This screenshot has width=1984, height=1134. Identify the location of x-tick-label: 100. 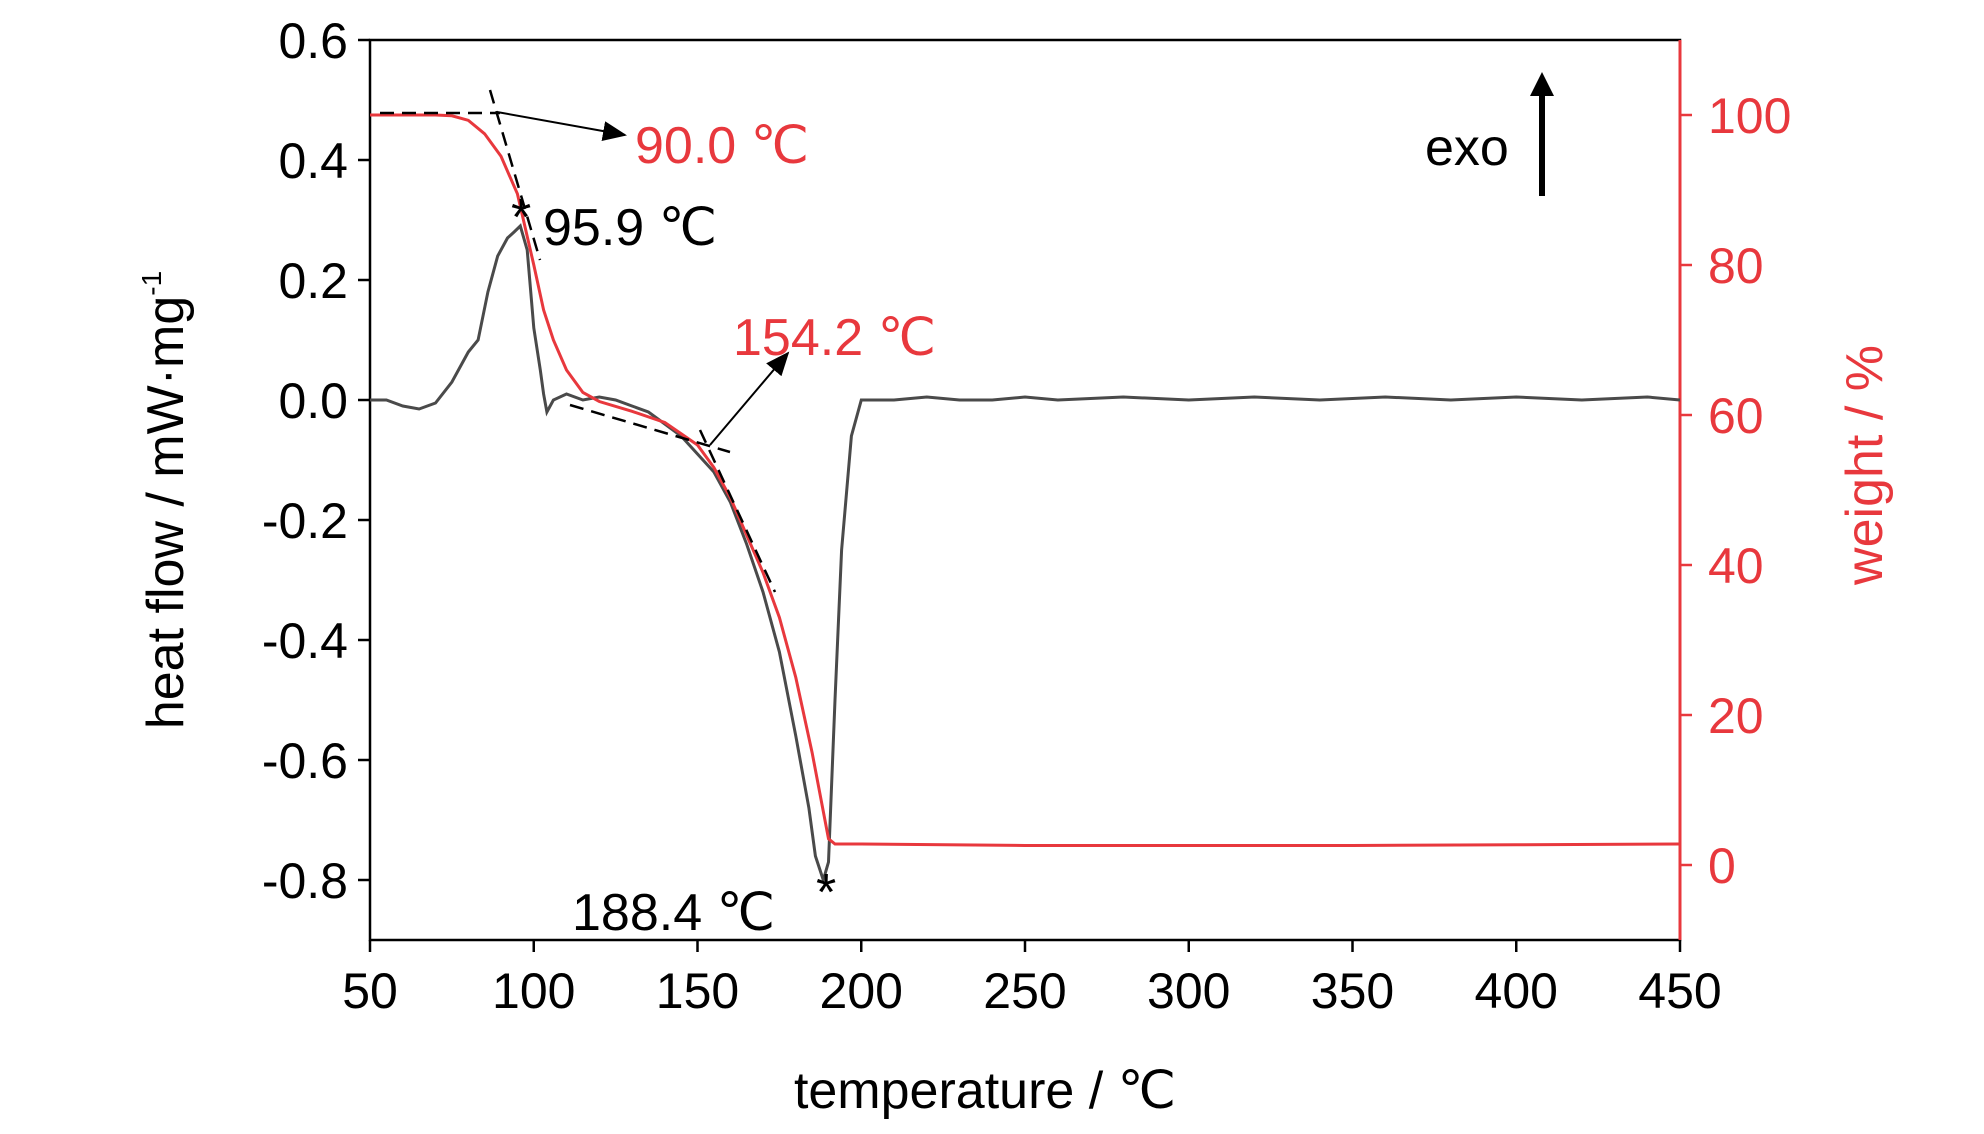
(533, 991).